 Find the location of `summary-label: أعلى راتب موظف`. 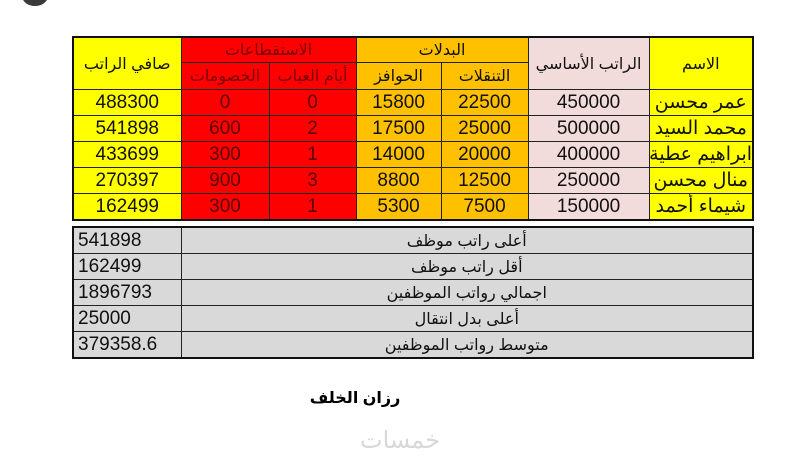

summary-label: أعلى راتب موظف is located at coordinates (467, 240).